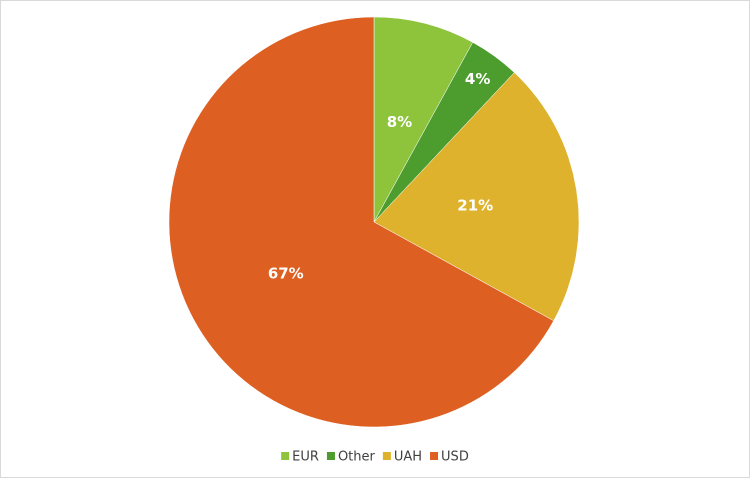 Image resolution: width=750 pixels, height=478 pixels. I want to click on legend: EUR Other UAH USD, so click(375, 457).